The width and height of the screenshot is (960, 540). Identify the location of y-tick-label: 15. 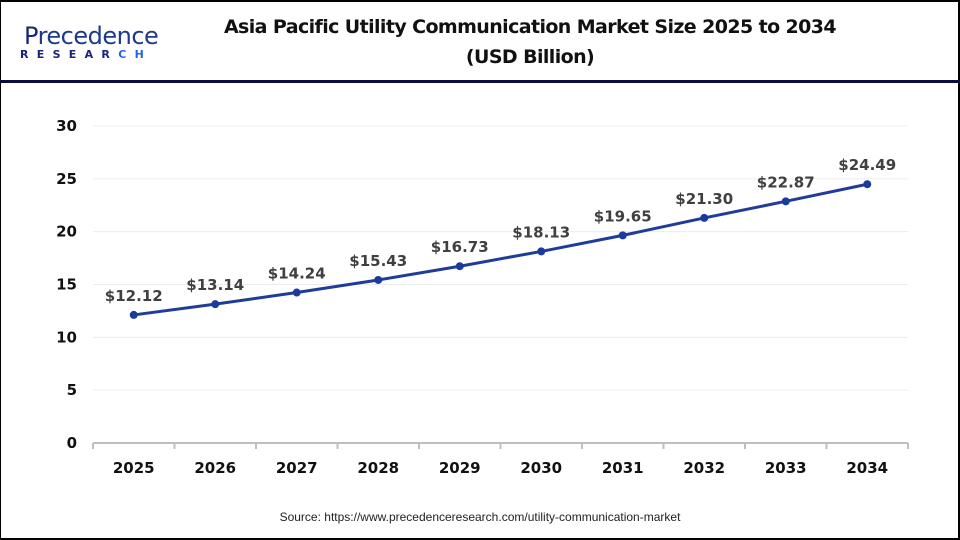
(66, 285).